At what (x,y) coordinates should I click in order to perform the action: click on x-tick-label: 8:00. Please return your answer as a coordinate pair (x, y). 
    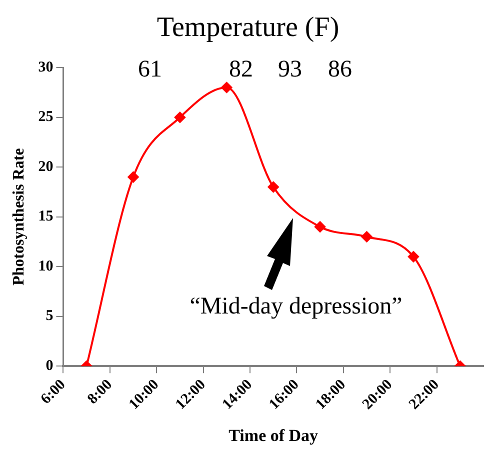
    Looking at the image, I should click on (100, 392).